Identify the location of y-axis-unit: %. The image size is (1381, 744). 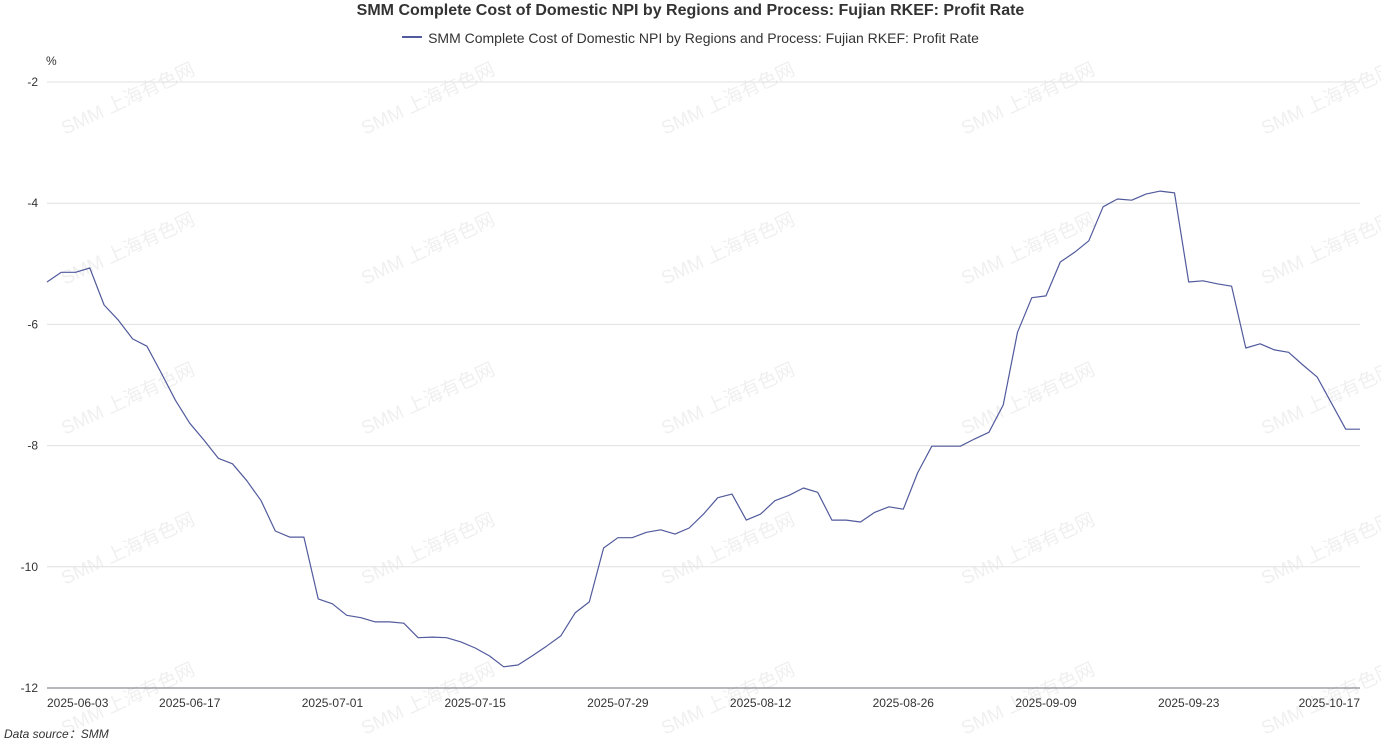
(51, 61).